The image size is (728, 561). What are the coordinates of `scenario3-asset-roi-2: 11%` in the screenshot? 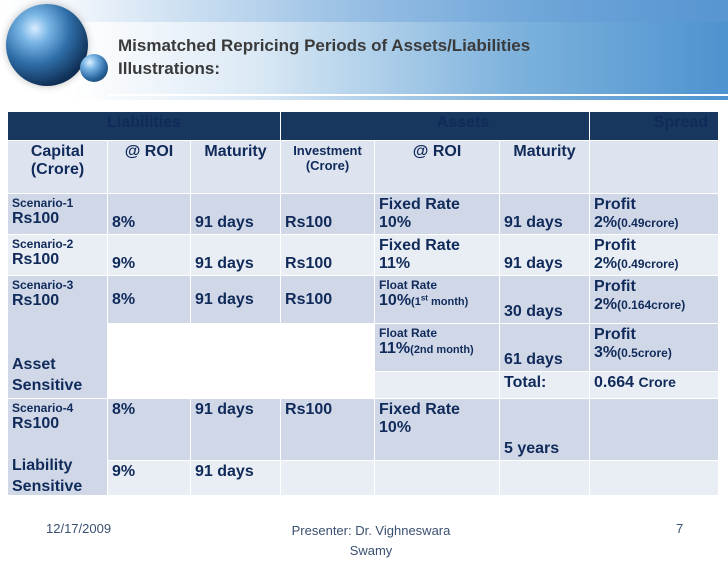 It's located at (395, 349).